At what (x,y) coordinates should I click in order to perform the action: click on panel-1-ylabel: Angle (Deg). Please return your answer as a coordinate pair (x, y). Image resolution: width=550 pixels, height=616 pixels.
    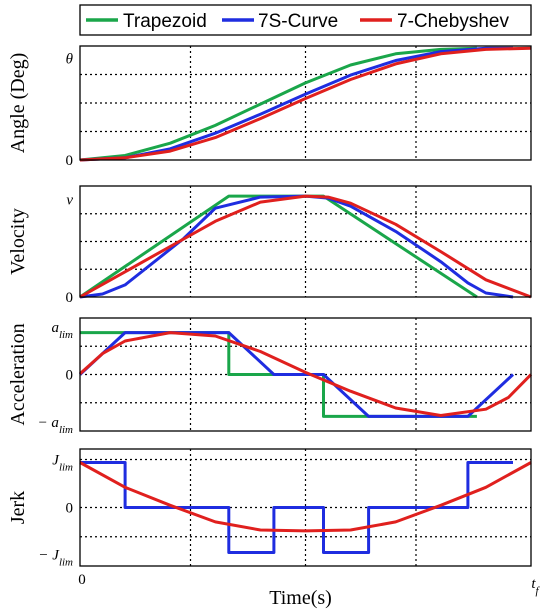
    Looking at the image, I should click on (18, 103).